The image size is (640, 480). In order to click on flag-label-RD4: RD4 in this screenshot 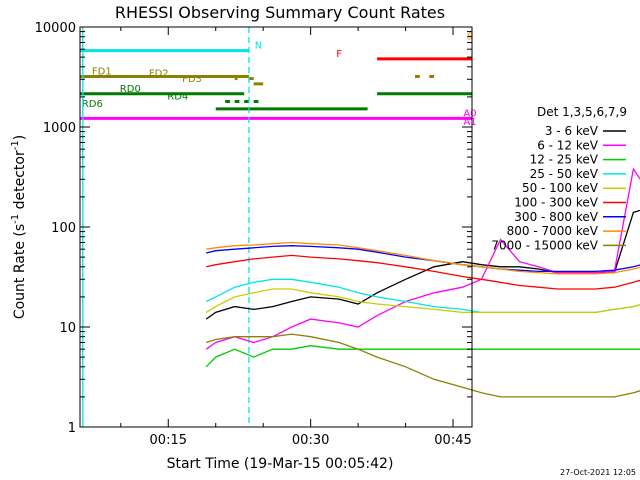, I will do `click(177, 96)`.